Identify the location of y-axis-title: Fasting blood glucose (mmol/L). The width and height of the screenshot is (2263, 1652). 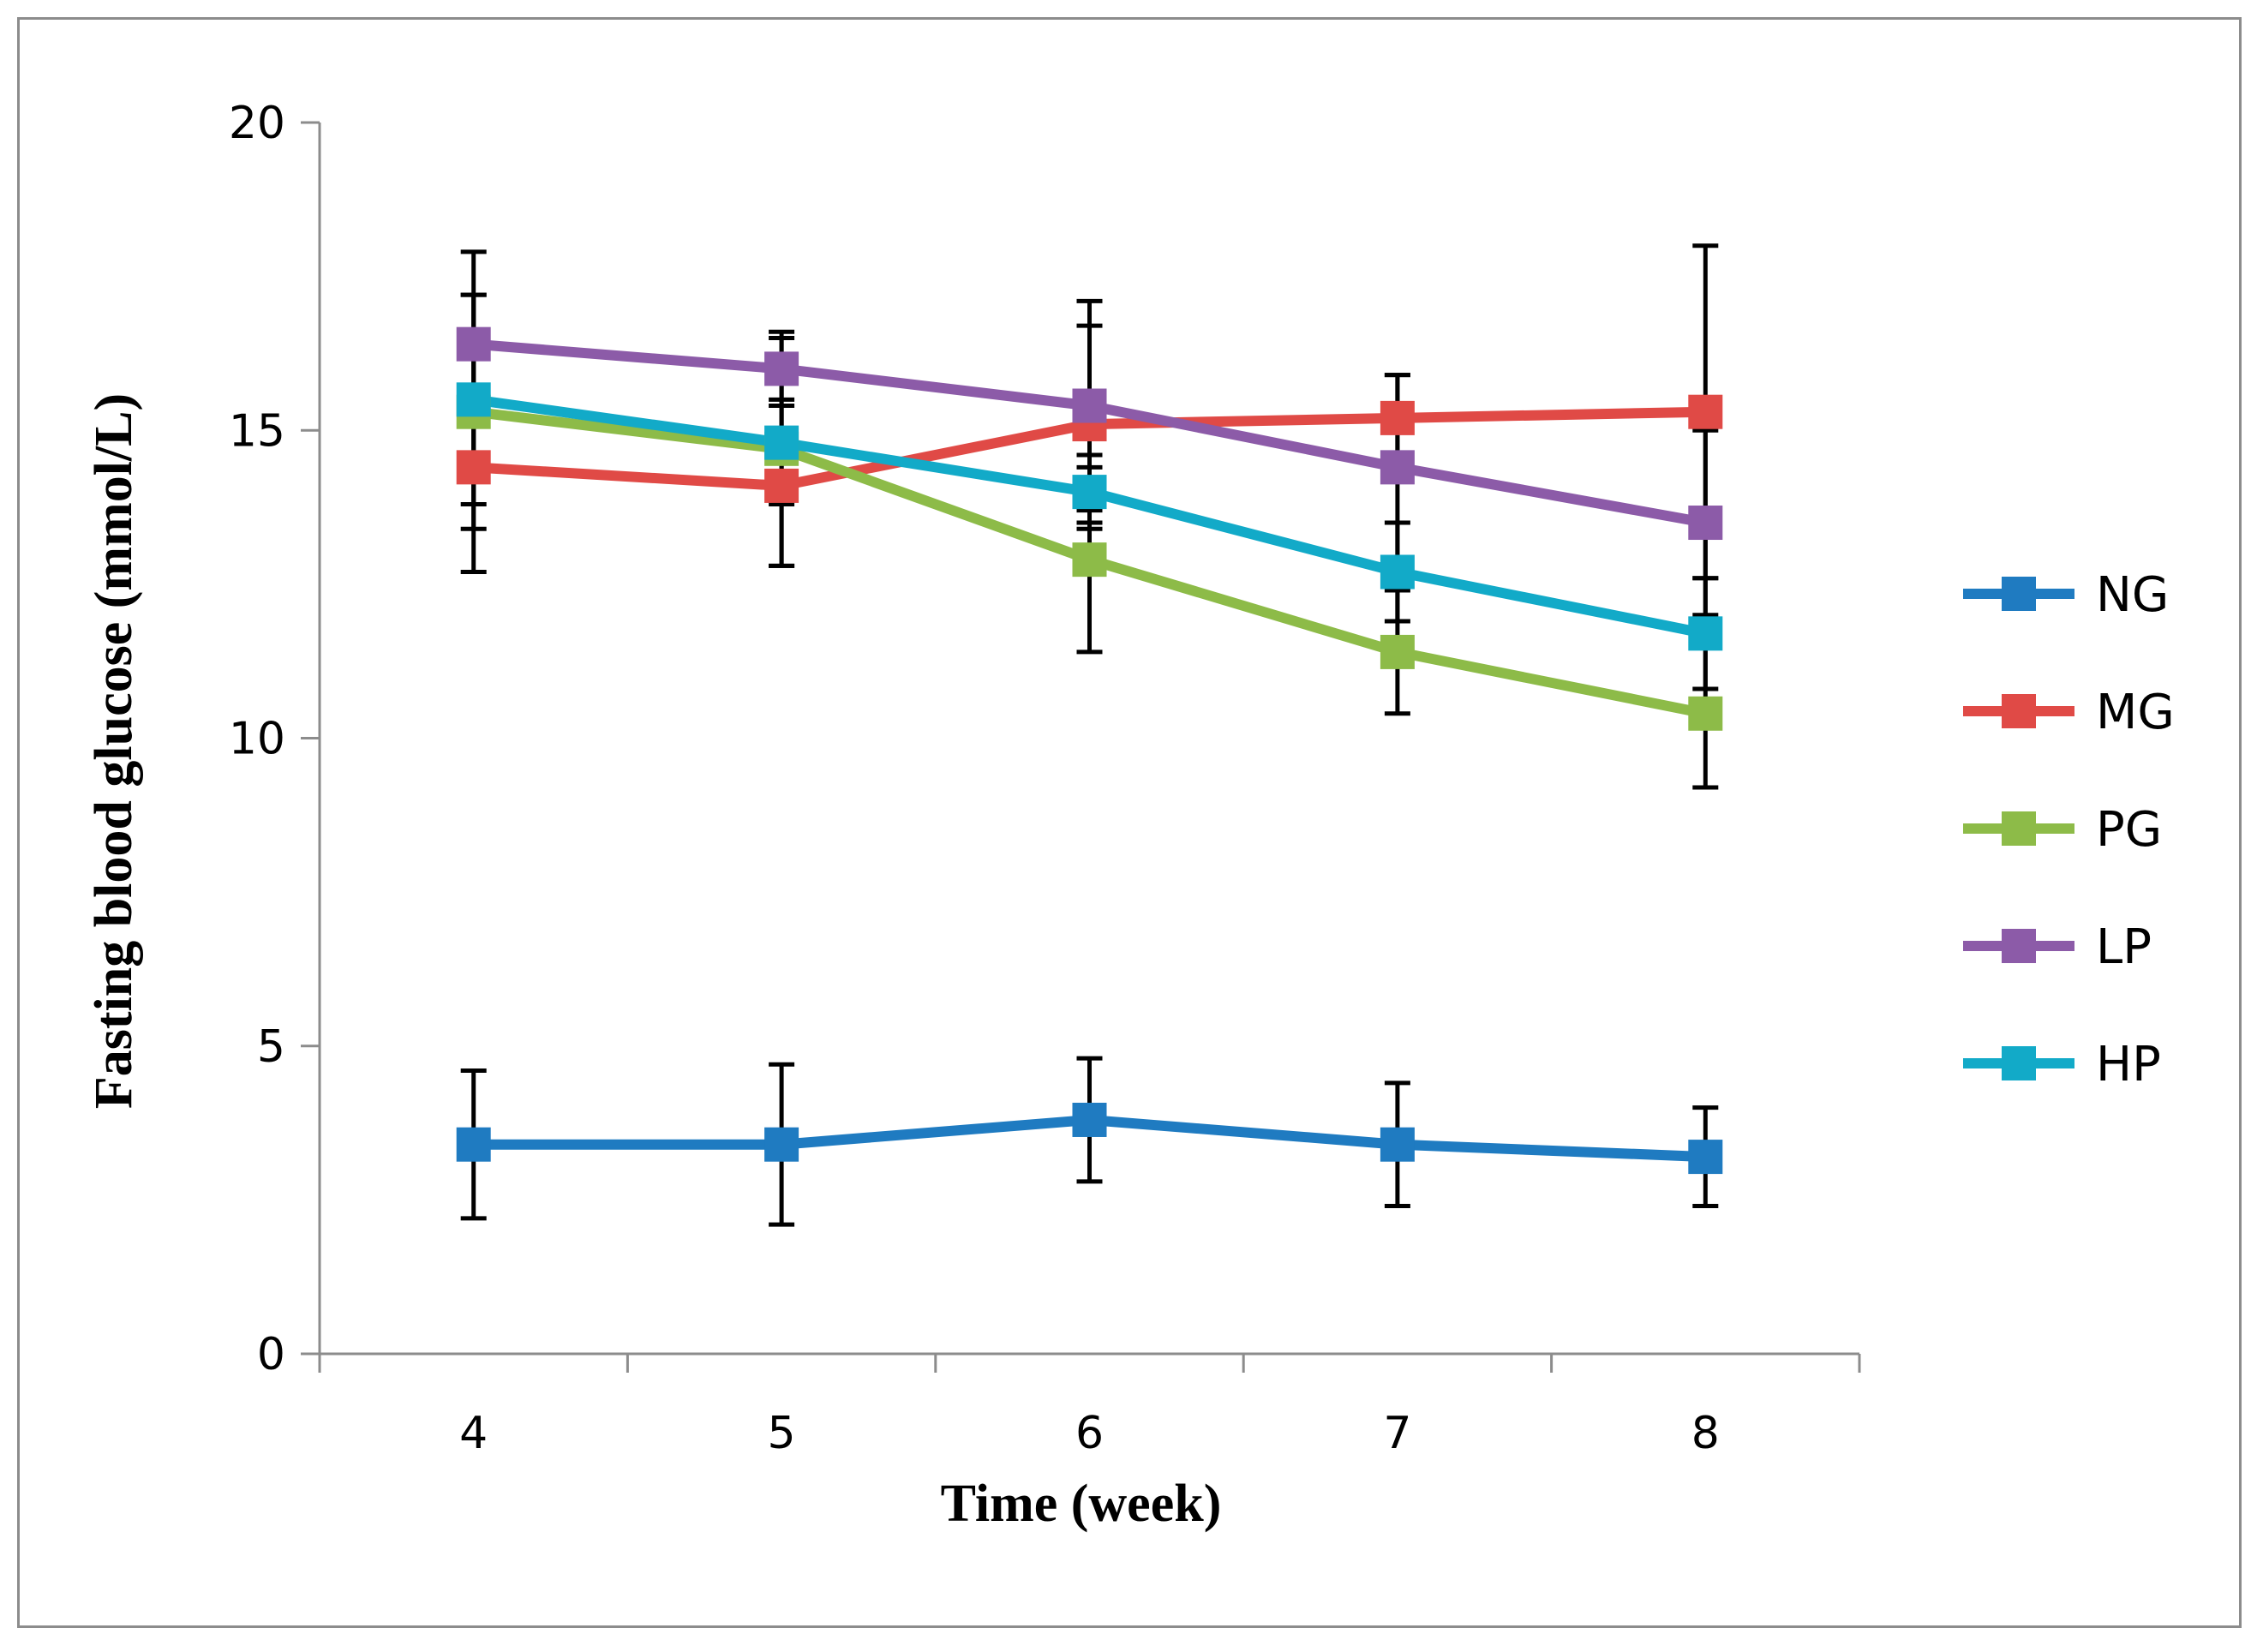
(114, 751).